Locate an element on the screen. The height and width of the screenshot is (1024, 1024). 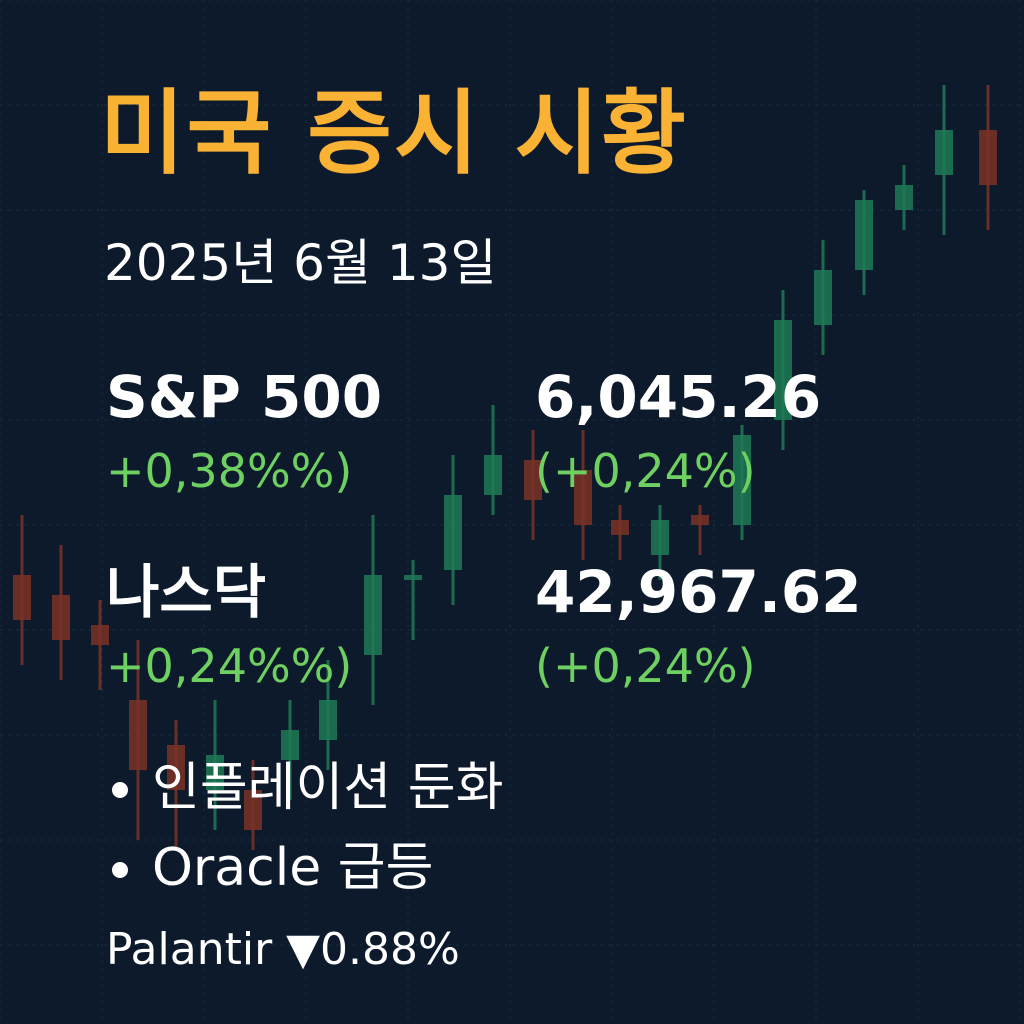
title: 미국 증시 시황 is located at coordinates (394, 133).